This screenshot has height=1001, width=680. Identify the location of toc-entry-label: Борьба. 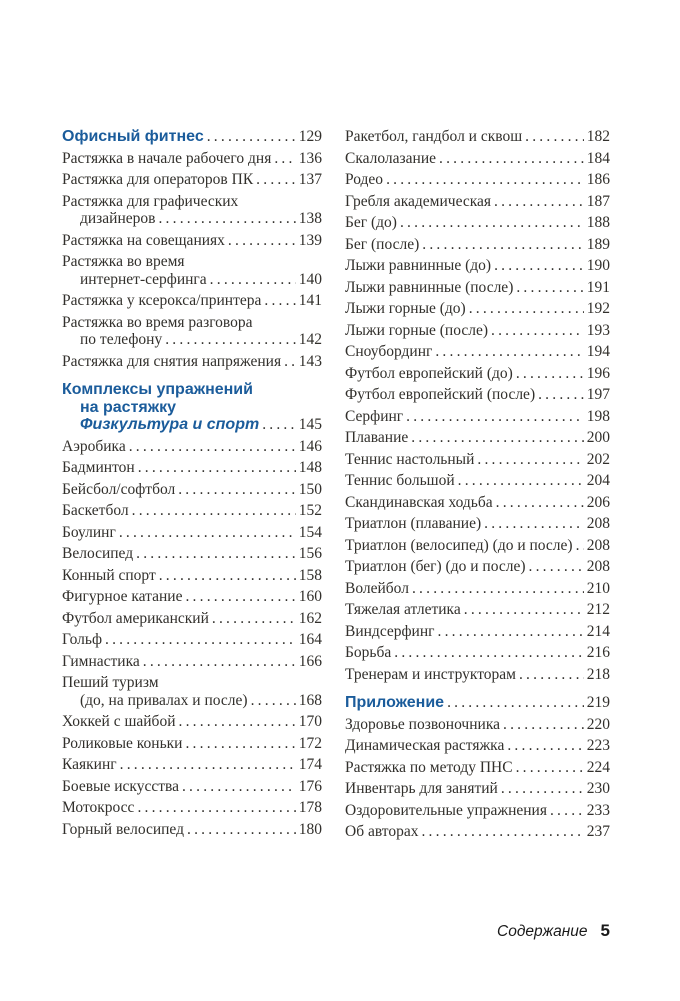
(368, 652).